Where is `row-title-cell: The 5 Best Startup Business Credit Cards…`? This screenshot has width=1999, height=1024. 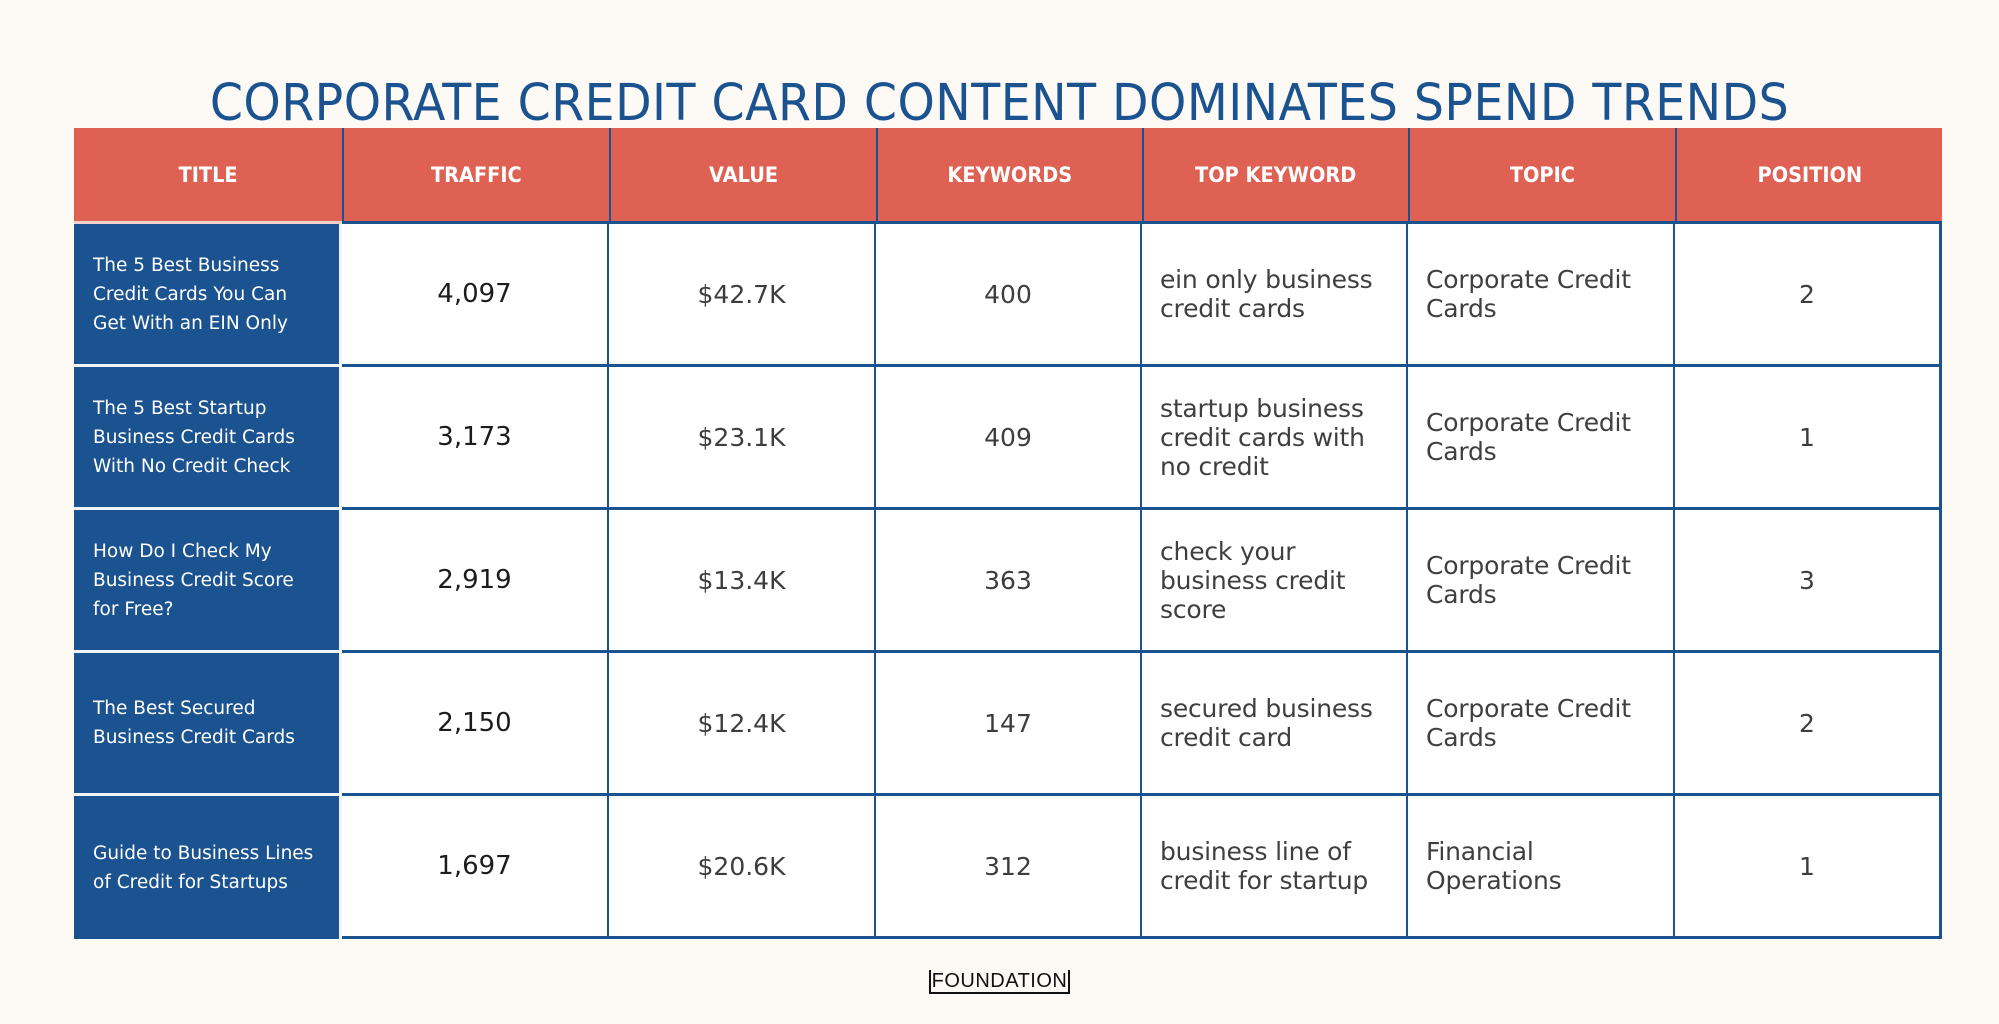 row-title-cell: The 5 Best Startup Business Credit Cards… is located at coordinates (208, 438).